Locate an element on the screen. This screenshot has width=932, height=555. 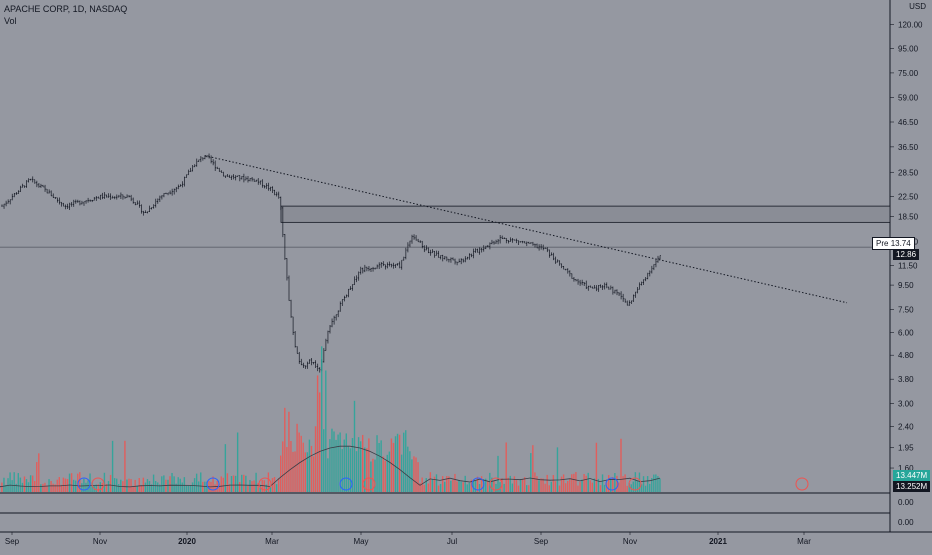
price-tick-label: 3.80 is located at coordinates (906, 379).